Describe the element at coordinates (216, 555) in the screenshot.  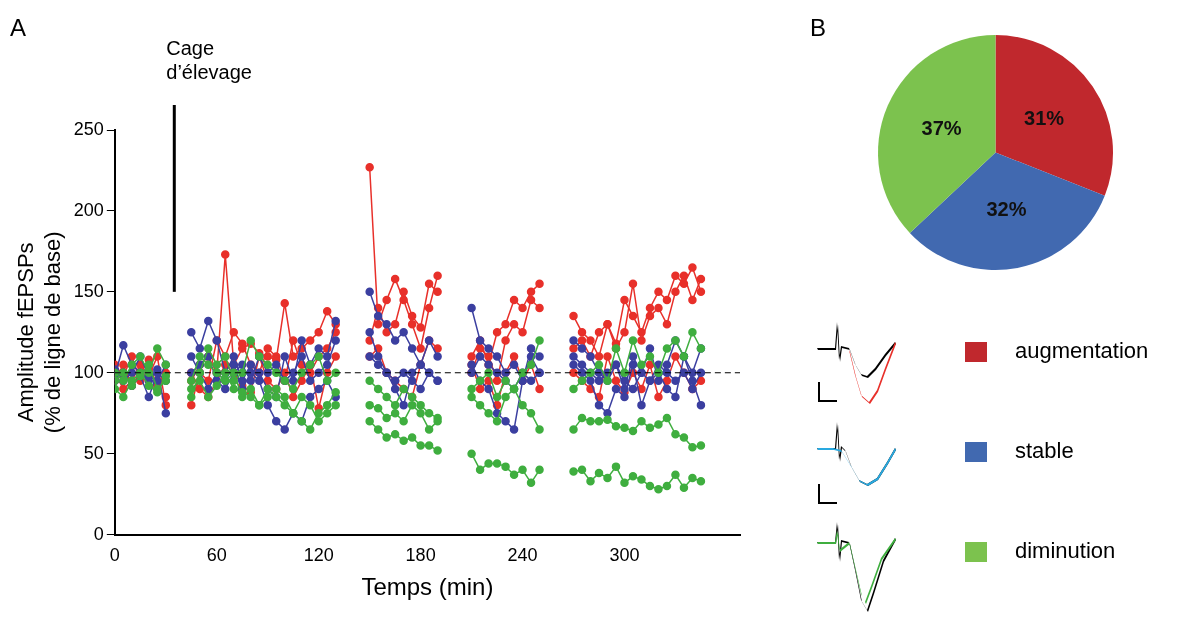
I see `x-tick-label: 60` at that location.